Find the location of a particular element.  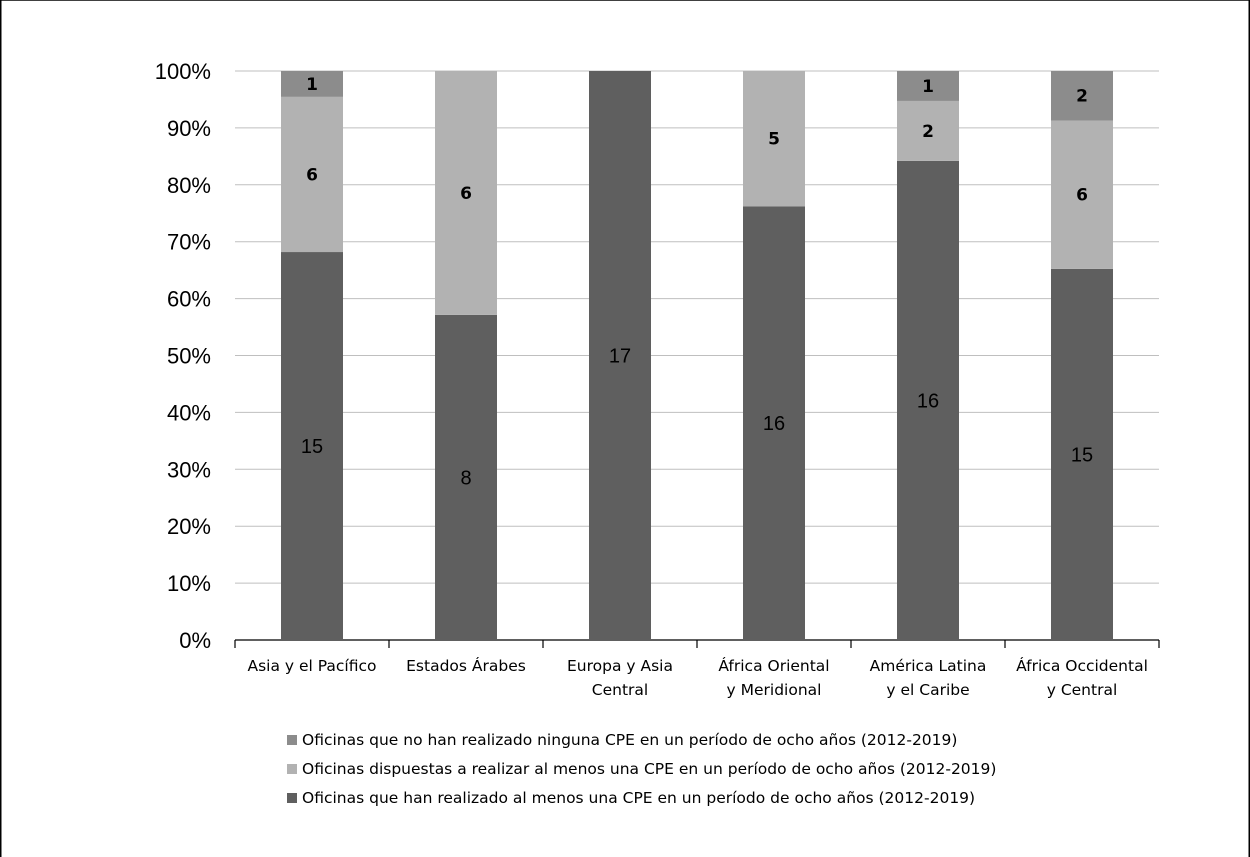

y-tick-label: 80% is located at coordinates (189, 185).